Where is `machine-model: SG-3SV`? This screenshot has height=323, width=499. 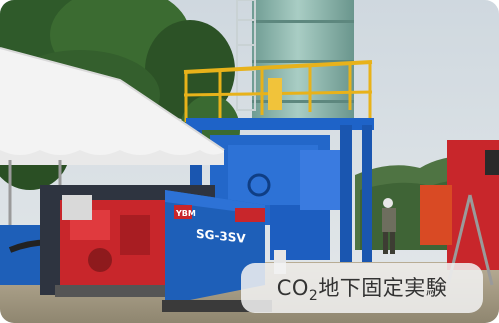 machine-model: SG-3SV is located at coordinates (221, 236).